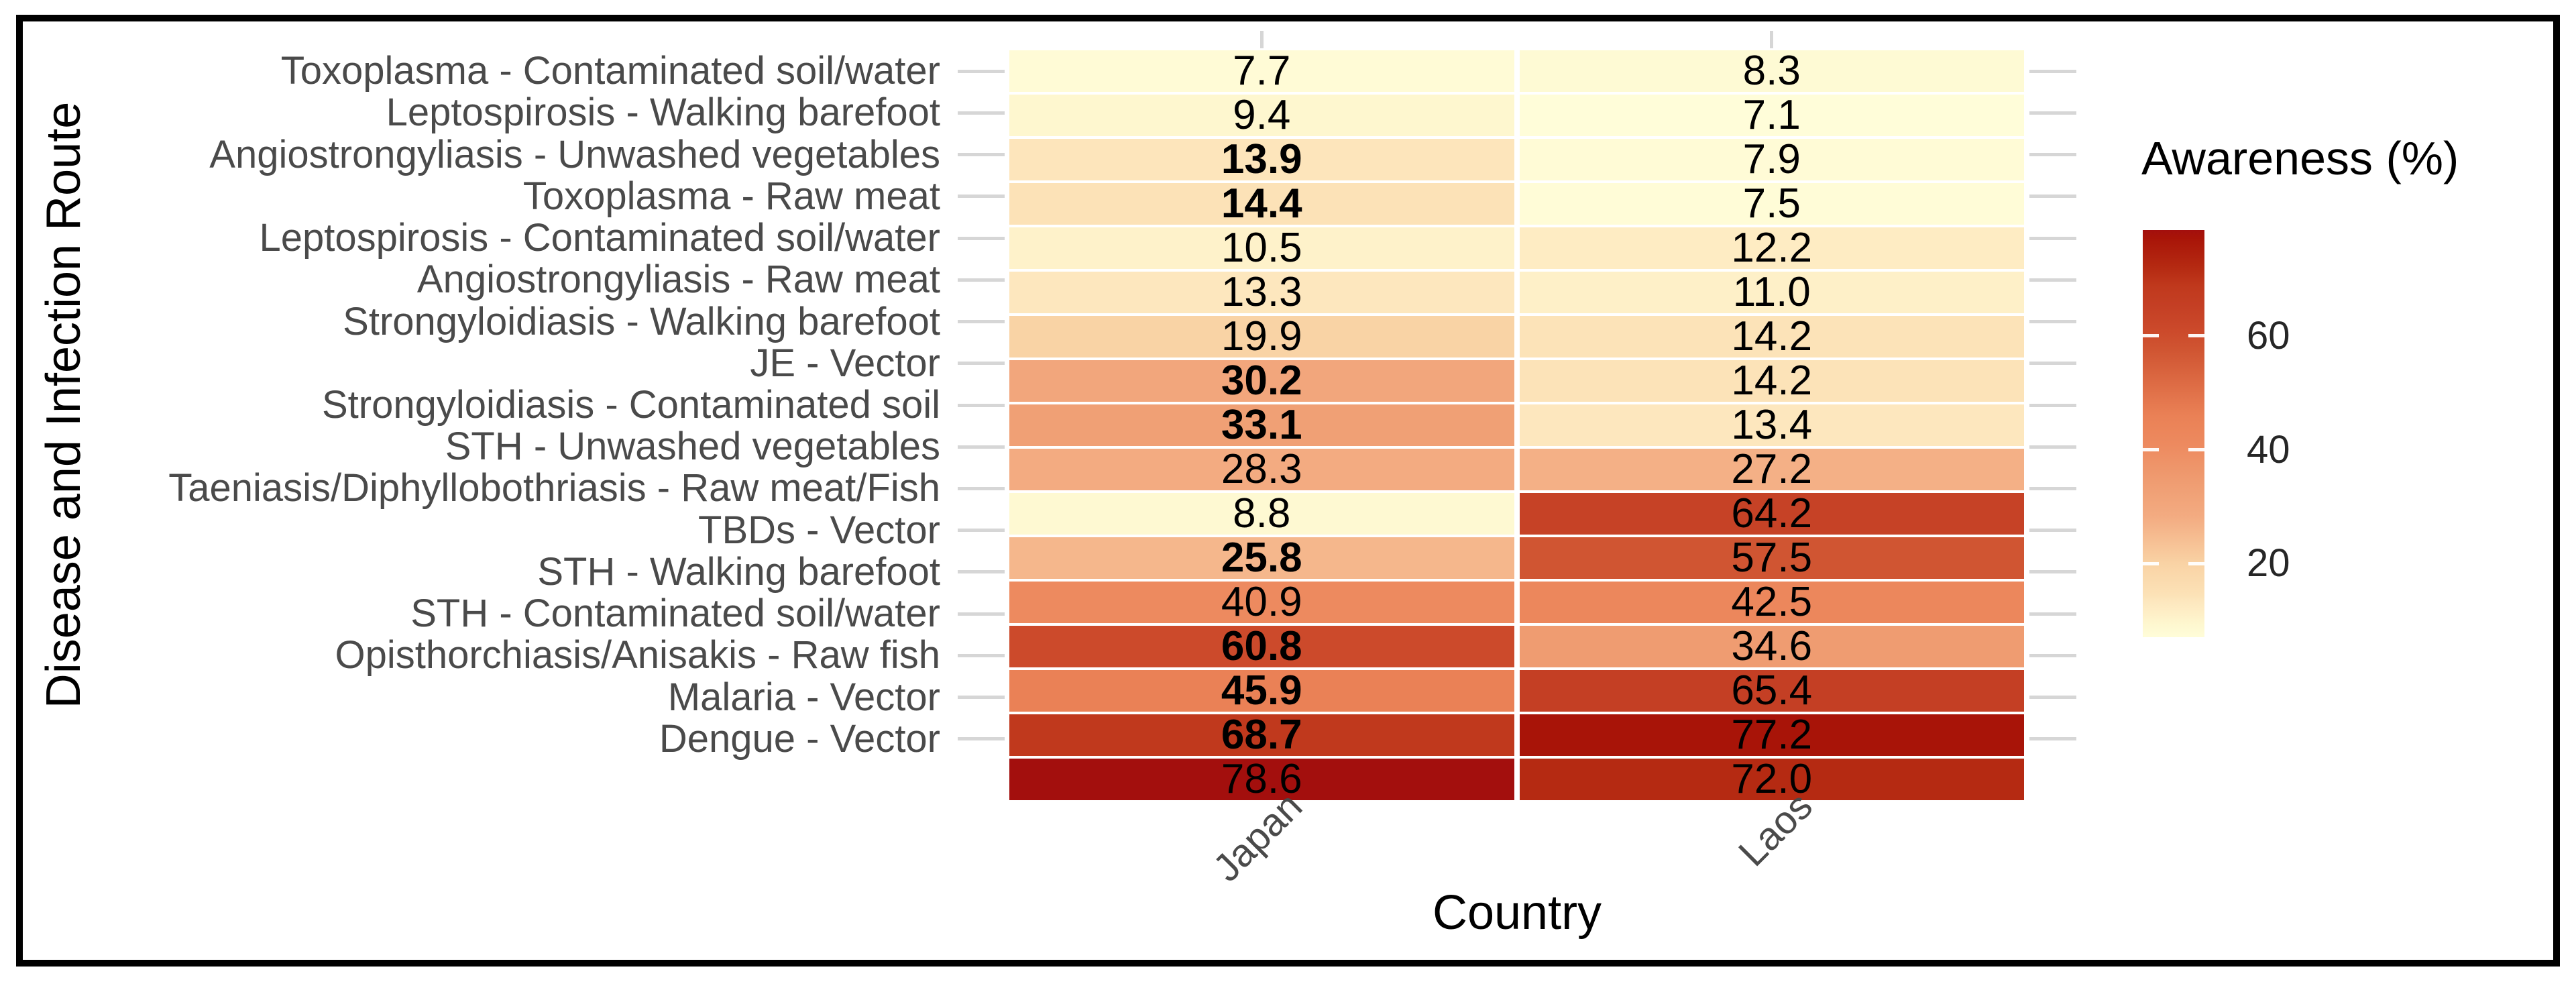 The height and width of the screenshot is (992, 2576). Describe the element at coordinates (692, 447) in the screenshot. I see `y-axis-label: STH - Unwashed vegetables` at that location.